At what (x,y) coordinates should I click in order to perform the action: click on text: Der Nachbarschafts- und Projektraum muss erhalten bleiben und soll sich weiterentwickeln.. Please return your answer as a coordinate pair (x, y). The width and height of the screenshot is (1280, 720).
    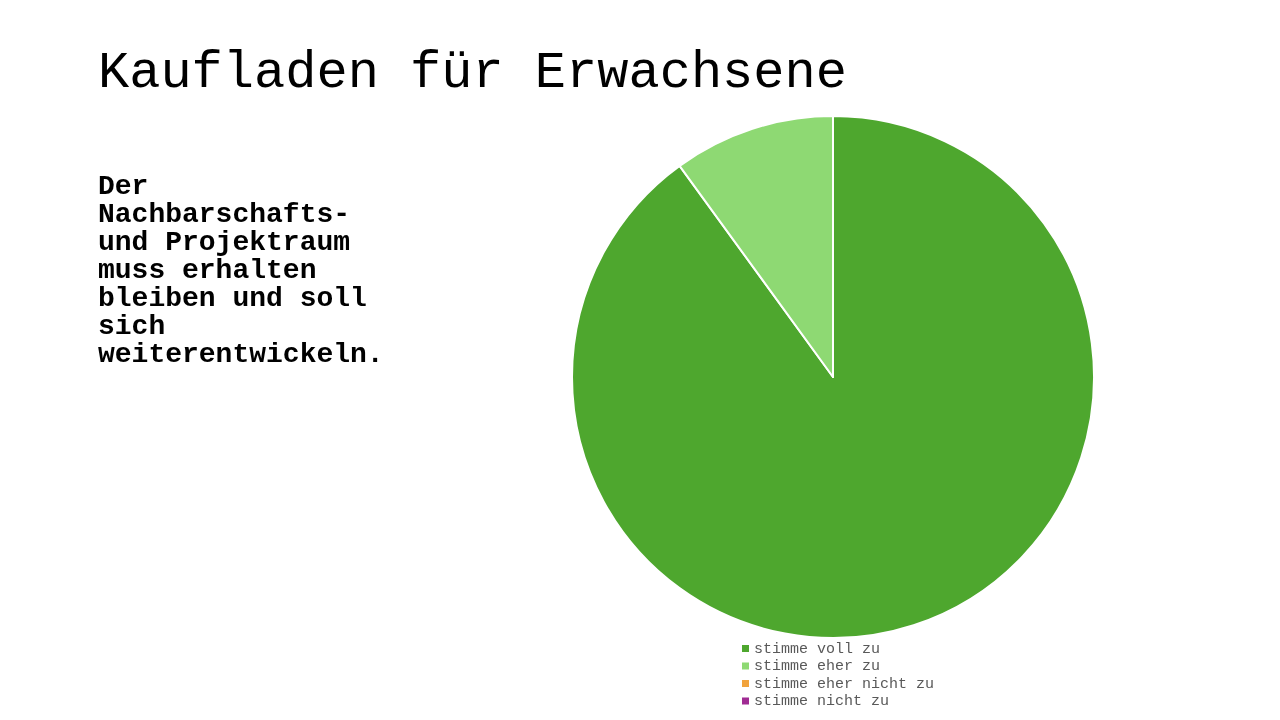
    Looking at the image, I should click on (241, 270).